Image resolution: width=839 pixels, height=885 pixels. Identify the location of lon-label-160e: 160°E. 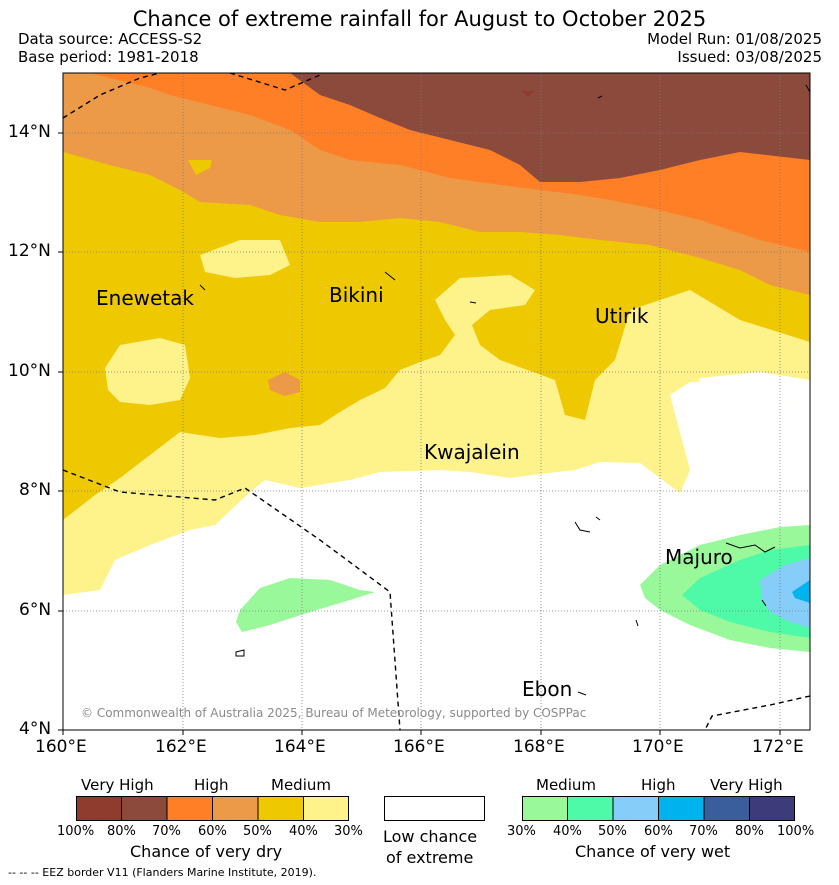
(61, 747).